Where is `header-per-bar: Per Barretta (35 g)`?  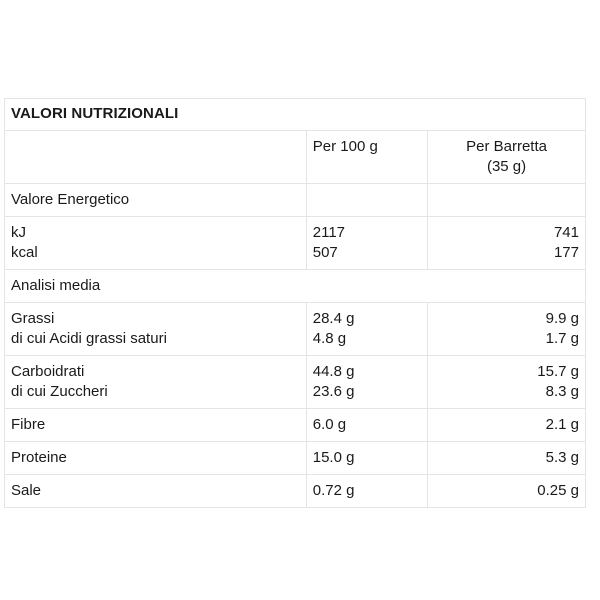 header-per-bar: Per Barretta (35 g) is located at coordinates (506, 157).